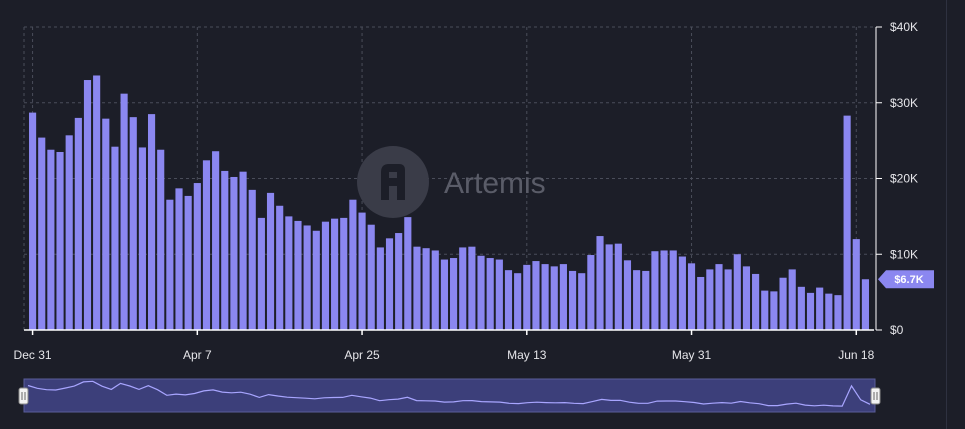 The height and width of the screenshot is (429, 965). I want to click on navigator-track, so click(449, 395).